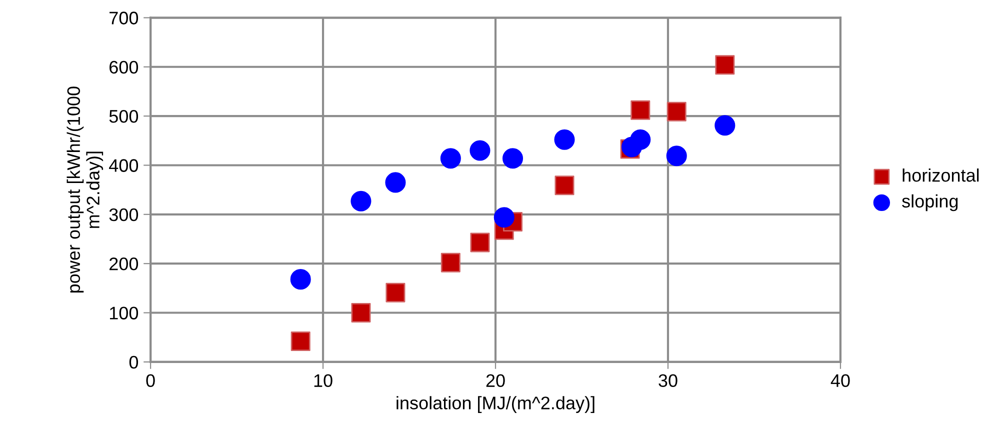 This screenshot has width=997, height=443. What do you see at coordinates (668, 380) in the screenshot?
I see `x-tick-label: 30` at bounding box center [668, 380].